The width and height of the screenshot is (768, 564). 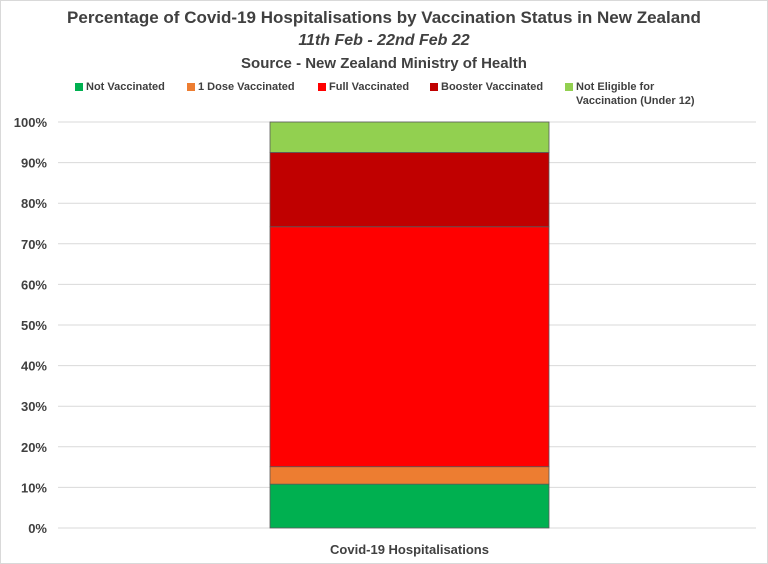 I want to click on y-tick-label: 50%, so click(x=34, y=325).